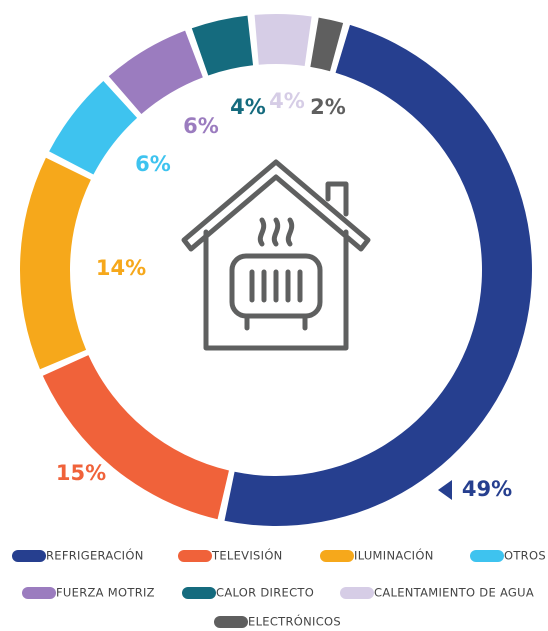  Describe the element at coordinates (276, 255) in the screenshot. I see `house-icon` at that location.